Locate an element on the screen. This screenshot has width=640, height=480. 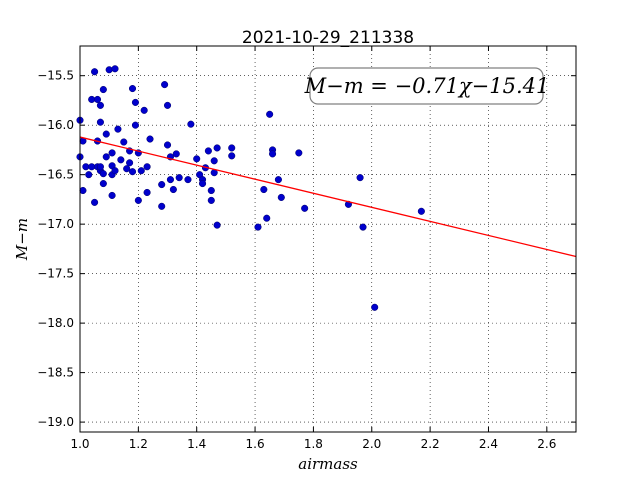
fit-annotation: M−m = −0.71χ−15.41 is located at coordinates (427, 86).